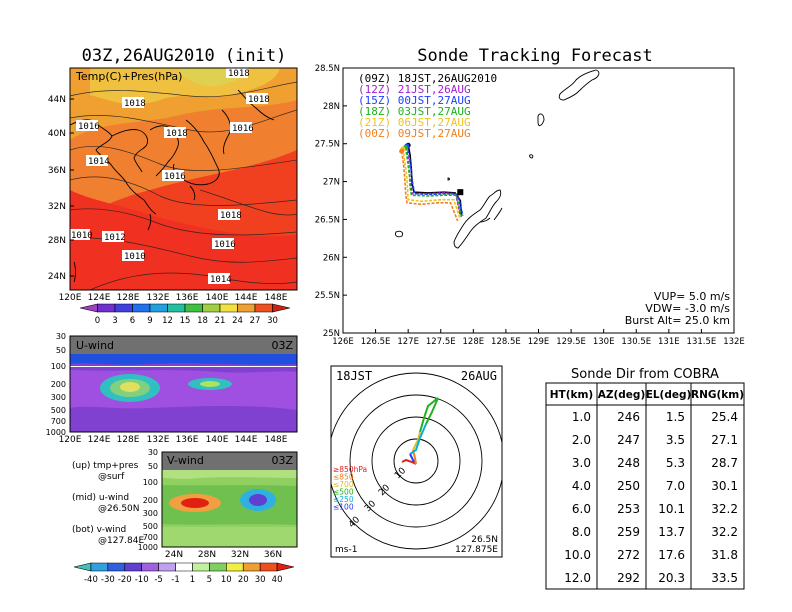  What do you see at coordinates (282, 345) in the screenshot?
I see `uwind-time: 03Z` at bounding box center [282, 345].